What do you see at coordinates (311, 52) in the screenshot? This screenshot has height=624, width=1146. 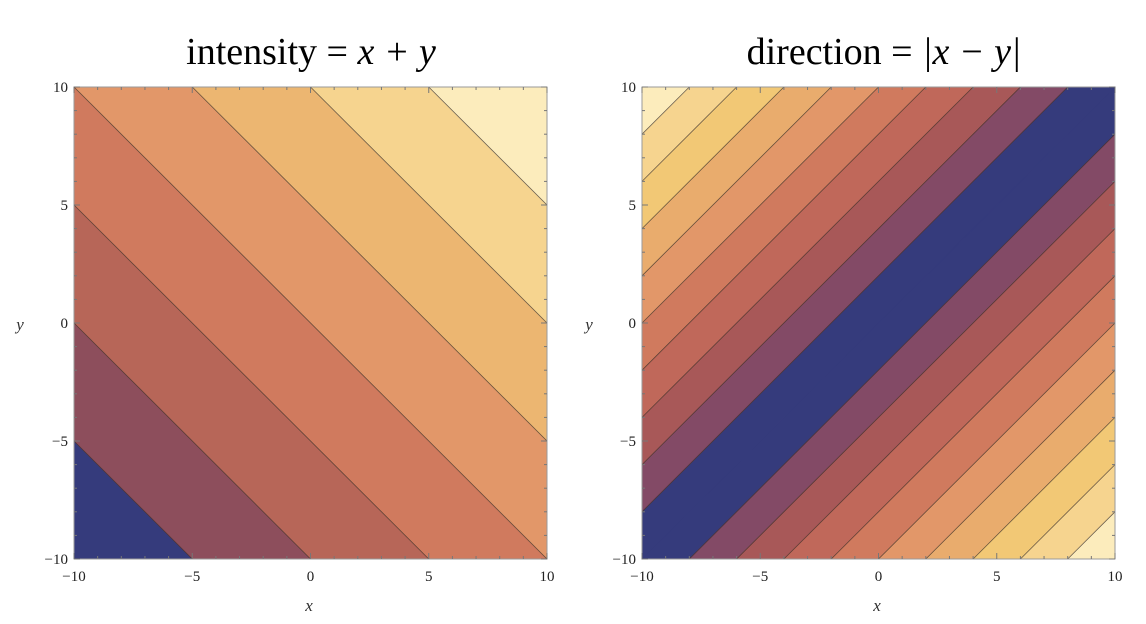 I see `chart-title-intensity: intensity = x + y` at bounding box center [311, 52].